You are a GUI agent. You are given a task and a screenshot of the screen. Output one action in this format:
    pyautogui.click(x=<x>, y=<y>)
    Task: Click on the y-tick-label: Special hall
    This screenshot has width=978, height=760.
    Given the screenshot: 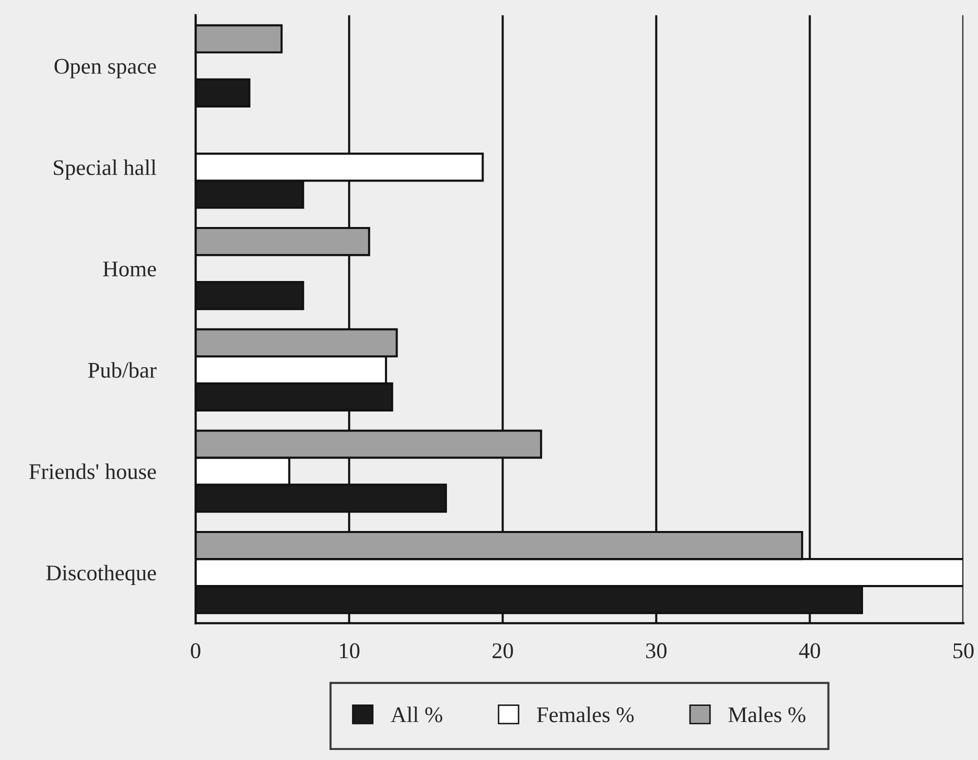 What is the action you would take?
    pyautogui.click(x=105, y=169)
    